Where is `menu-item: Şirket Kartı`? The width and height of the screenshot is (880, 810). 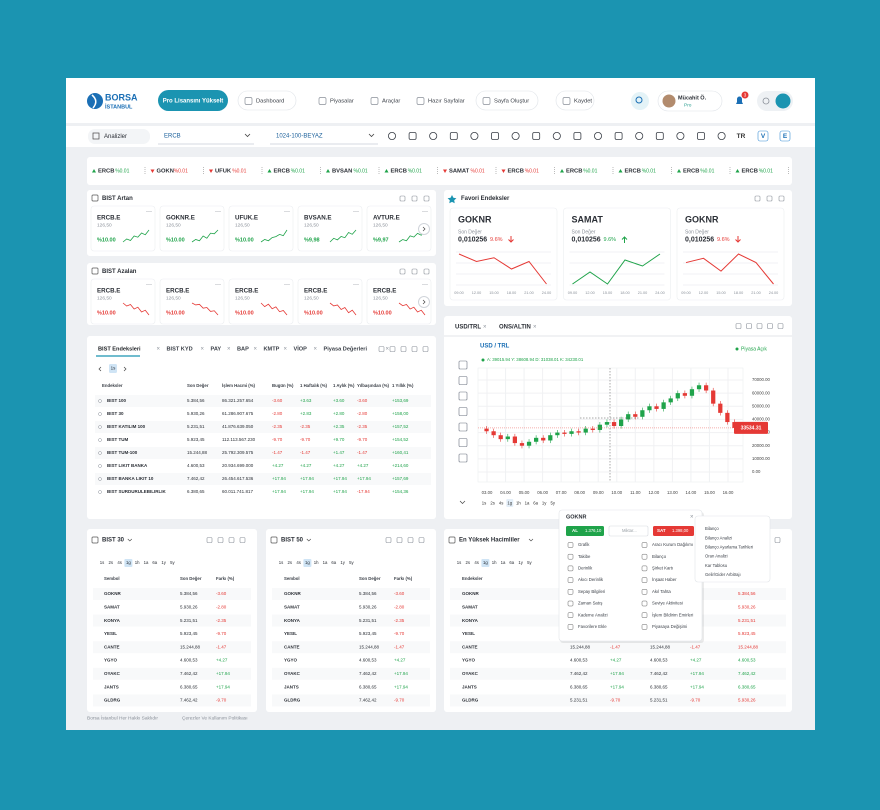
menu-item: Şirket Kartı is located at coordinates (662, 568).